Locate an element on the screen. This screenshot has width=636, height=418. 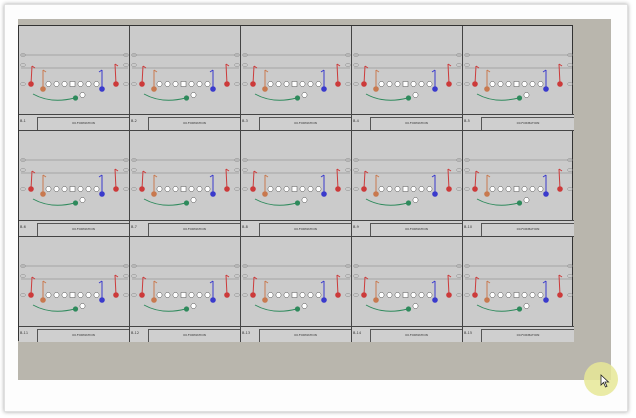
play-card: B-8 00.FORMATION is located at coordinates (296, 184).